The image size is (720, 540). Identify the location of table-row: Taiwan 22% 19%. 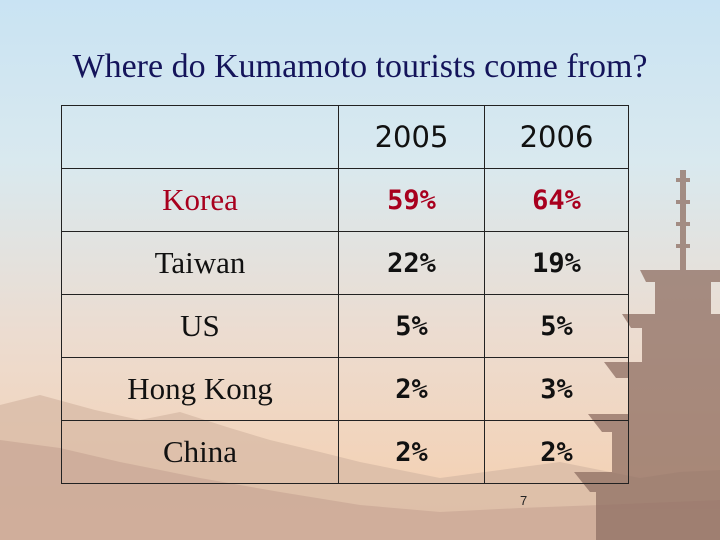
(345, 263).